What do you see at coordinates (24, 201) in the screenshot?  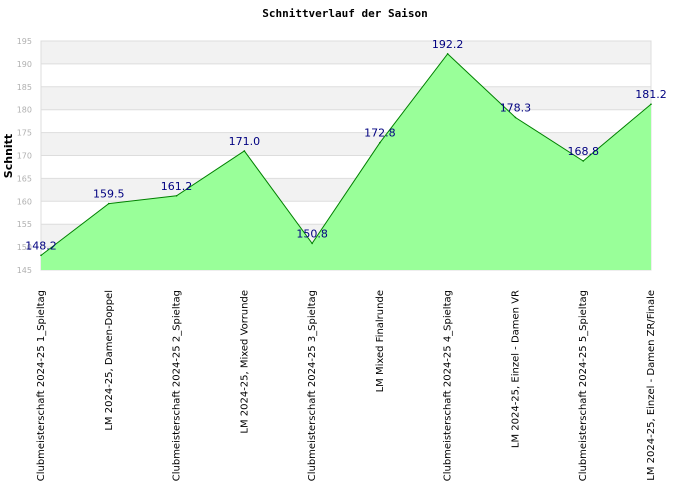 I see `y-tick-label: 160` at bounding box center [24, 201].